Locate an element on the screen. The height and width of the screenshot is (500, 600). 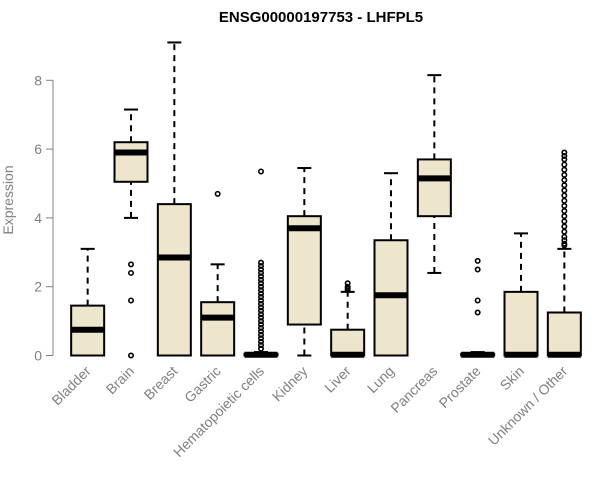
x-tick-label: Prostate is located at coordinates (460, 387).